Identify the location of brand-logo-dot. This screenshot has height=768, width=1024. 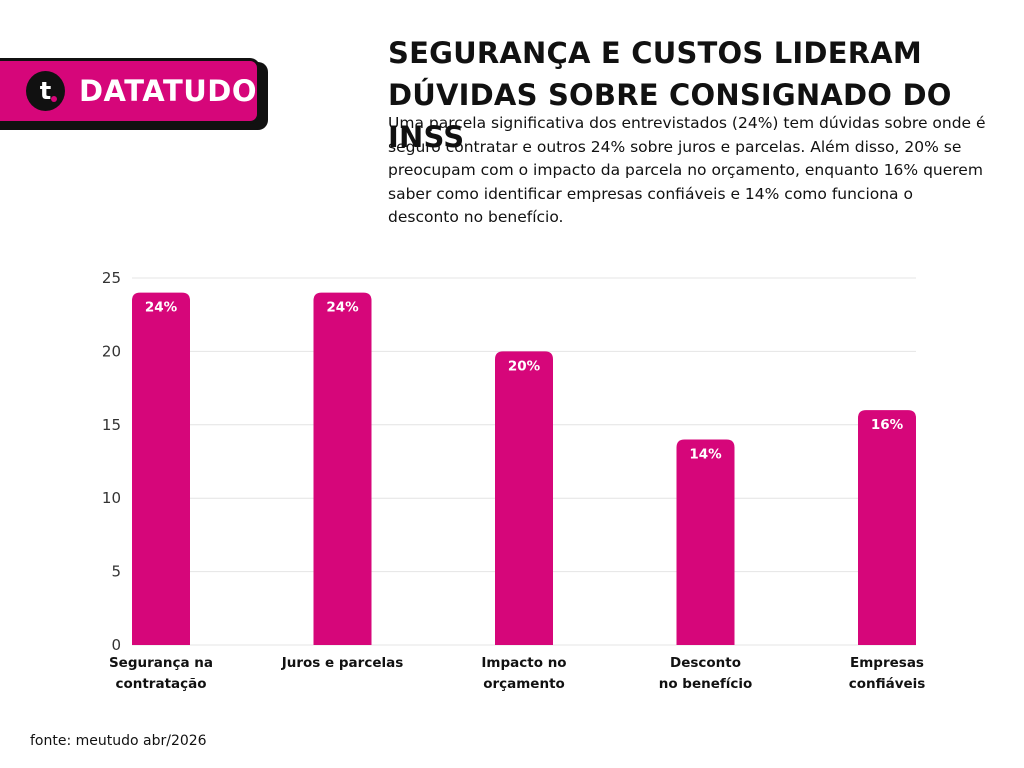
(53, 99).